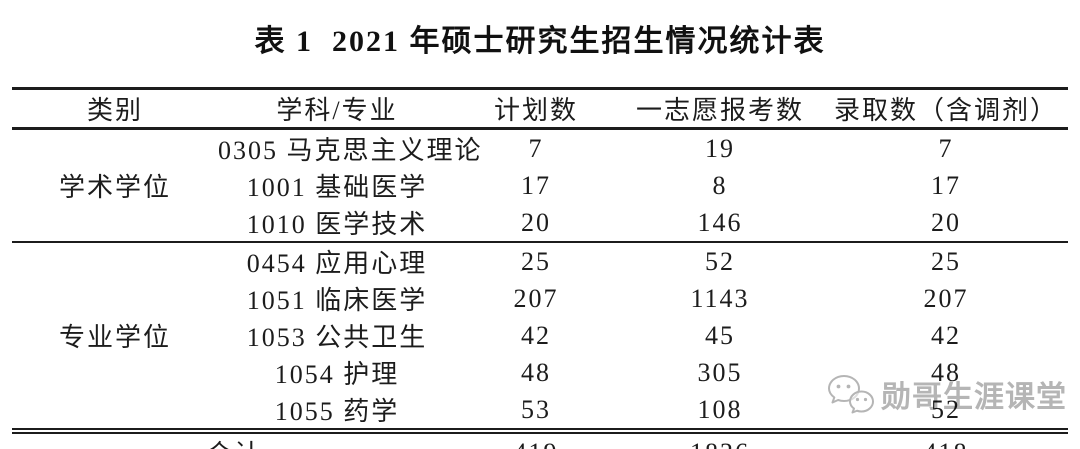 This screenshot has width=1080, height=449. What do you see at coordinates (114, 337) in the screenshot?
I see `cell-category-professional: 专业学位` at bounding box center [114, 337].